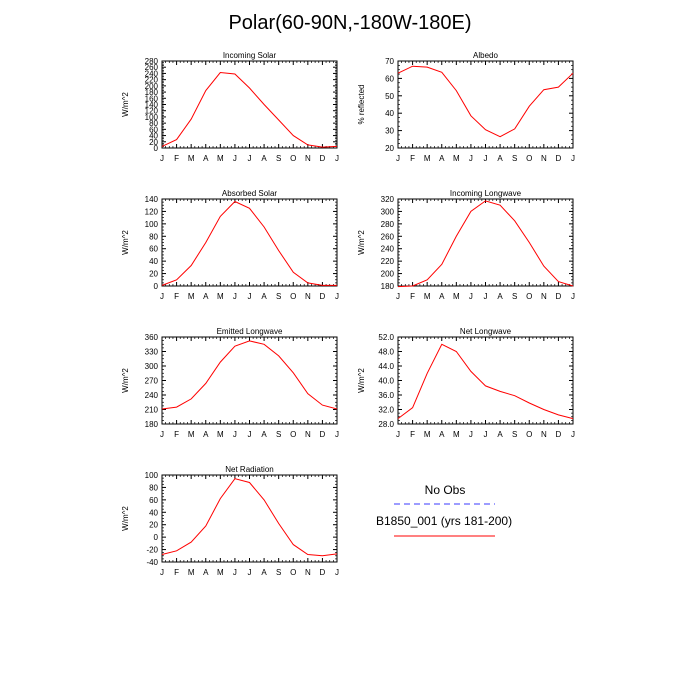  Describe the element at coordinates (486, 193) in the screenshot. I see `panel-title: Incoming Longwave` at that location.